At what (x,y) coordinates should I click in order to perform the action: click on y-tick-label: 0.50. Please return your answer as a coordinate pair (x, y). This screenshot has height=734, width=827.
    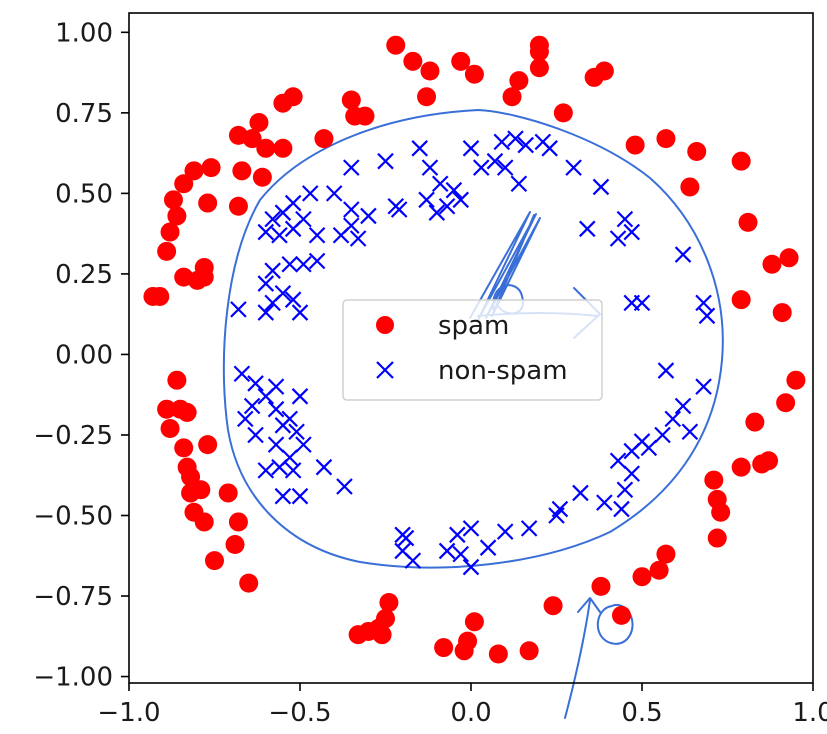
    Looking at the image, I should click on (84, 194).